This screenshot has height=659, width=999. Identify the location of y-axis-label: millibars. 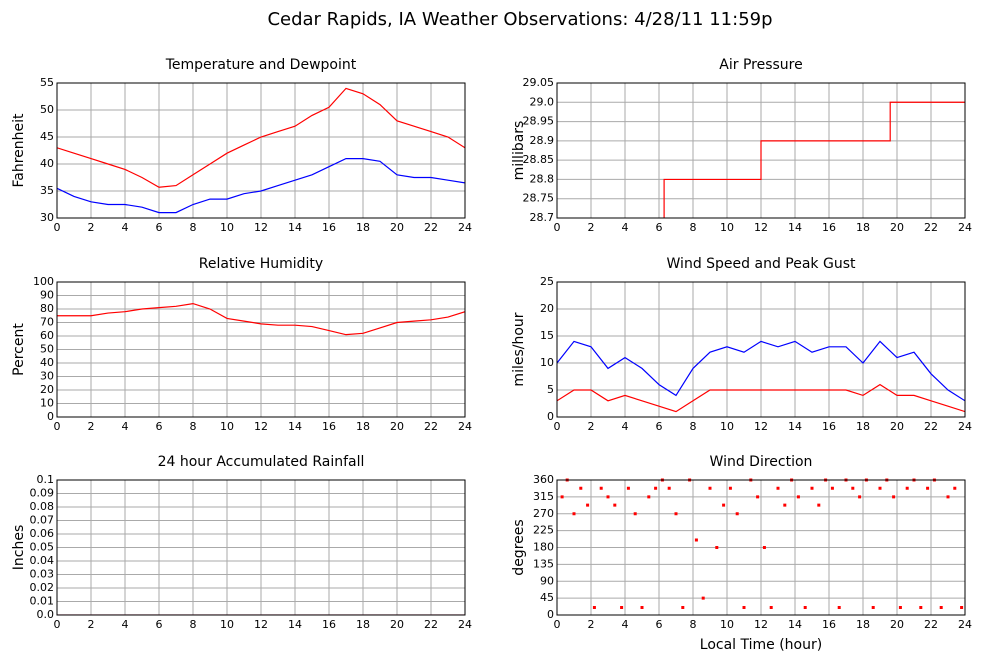
(519, 151).